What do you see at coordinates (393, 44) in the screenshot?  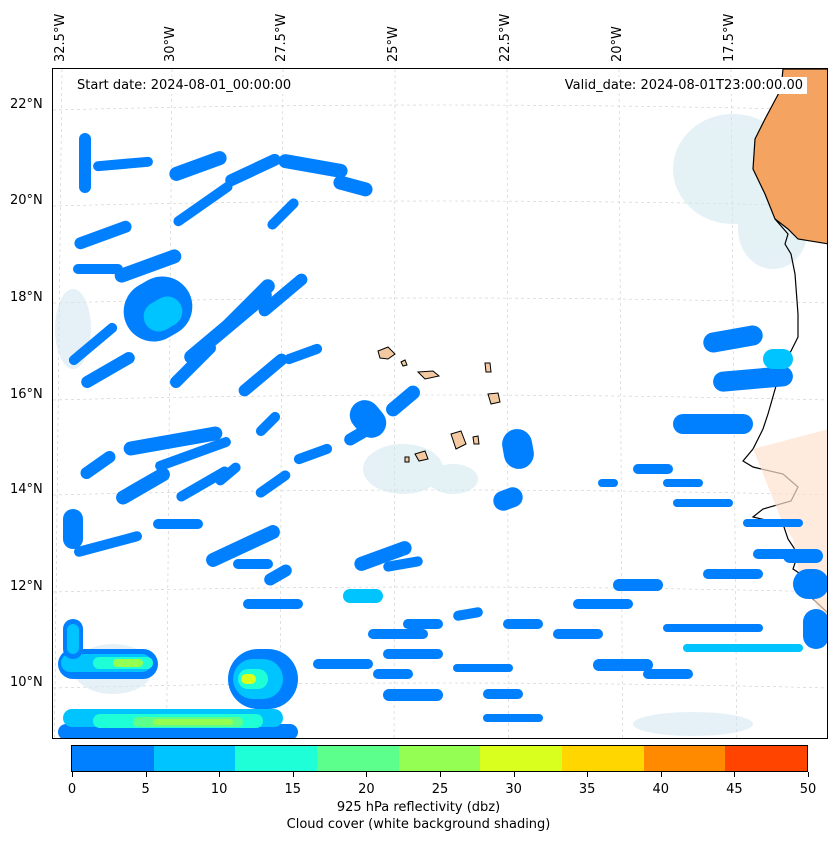 I see `longitude-label: 25°W` at bounding box center [393, 44].